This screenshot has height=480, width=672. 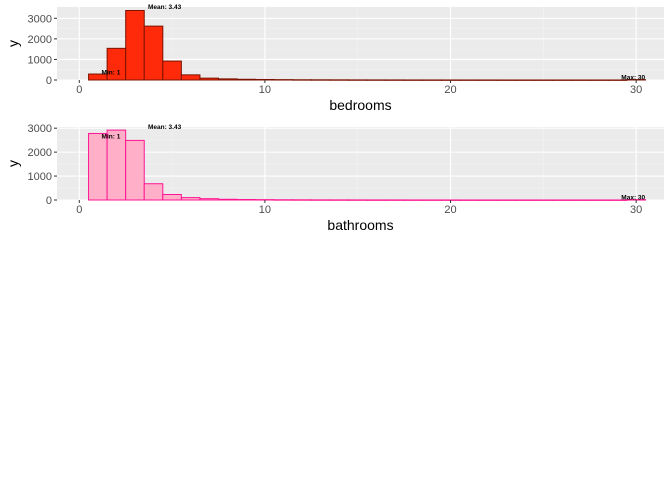 What do you see at coordinates (13, 163) in the screenshot?
I see `bathrooms-y-axis-title: y` at bounding box center [13, 163].